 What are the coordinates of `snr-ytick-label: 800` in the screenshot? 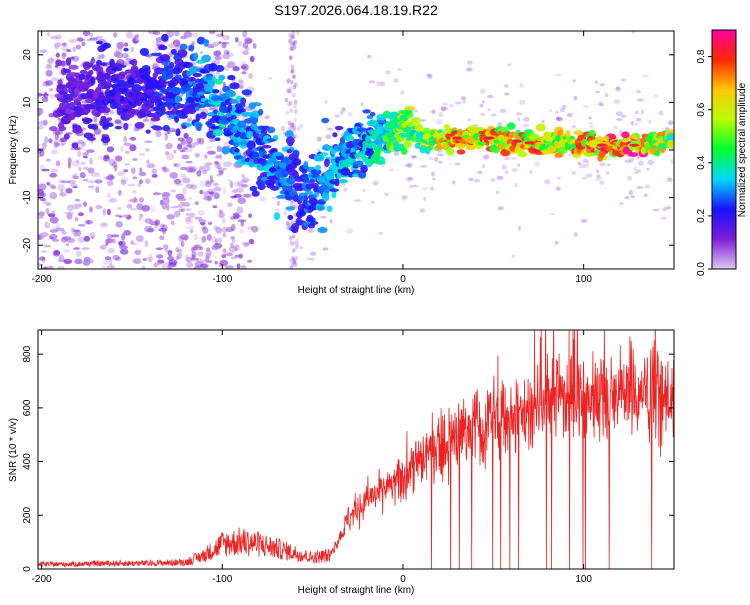 It's located at (27, 353).